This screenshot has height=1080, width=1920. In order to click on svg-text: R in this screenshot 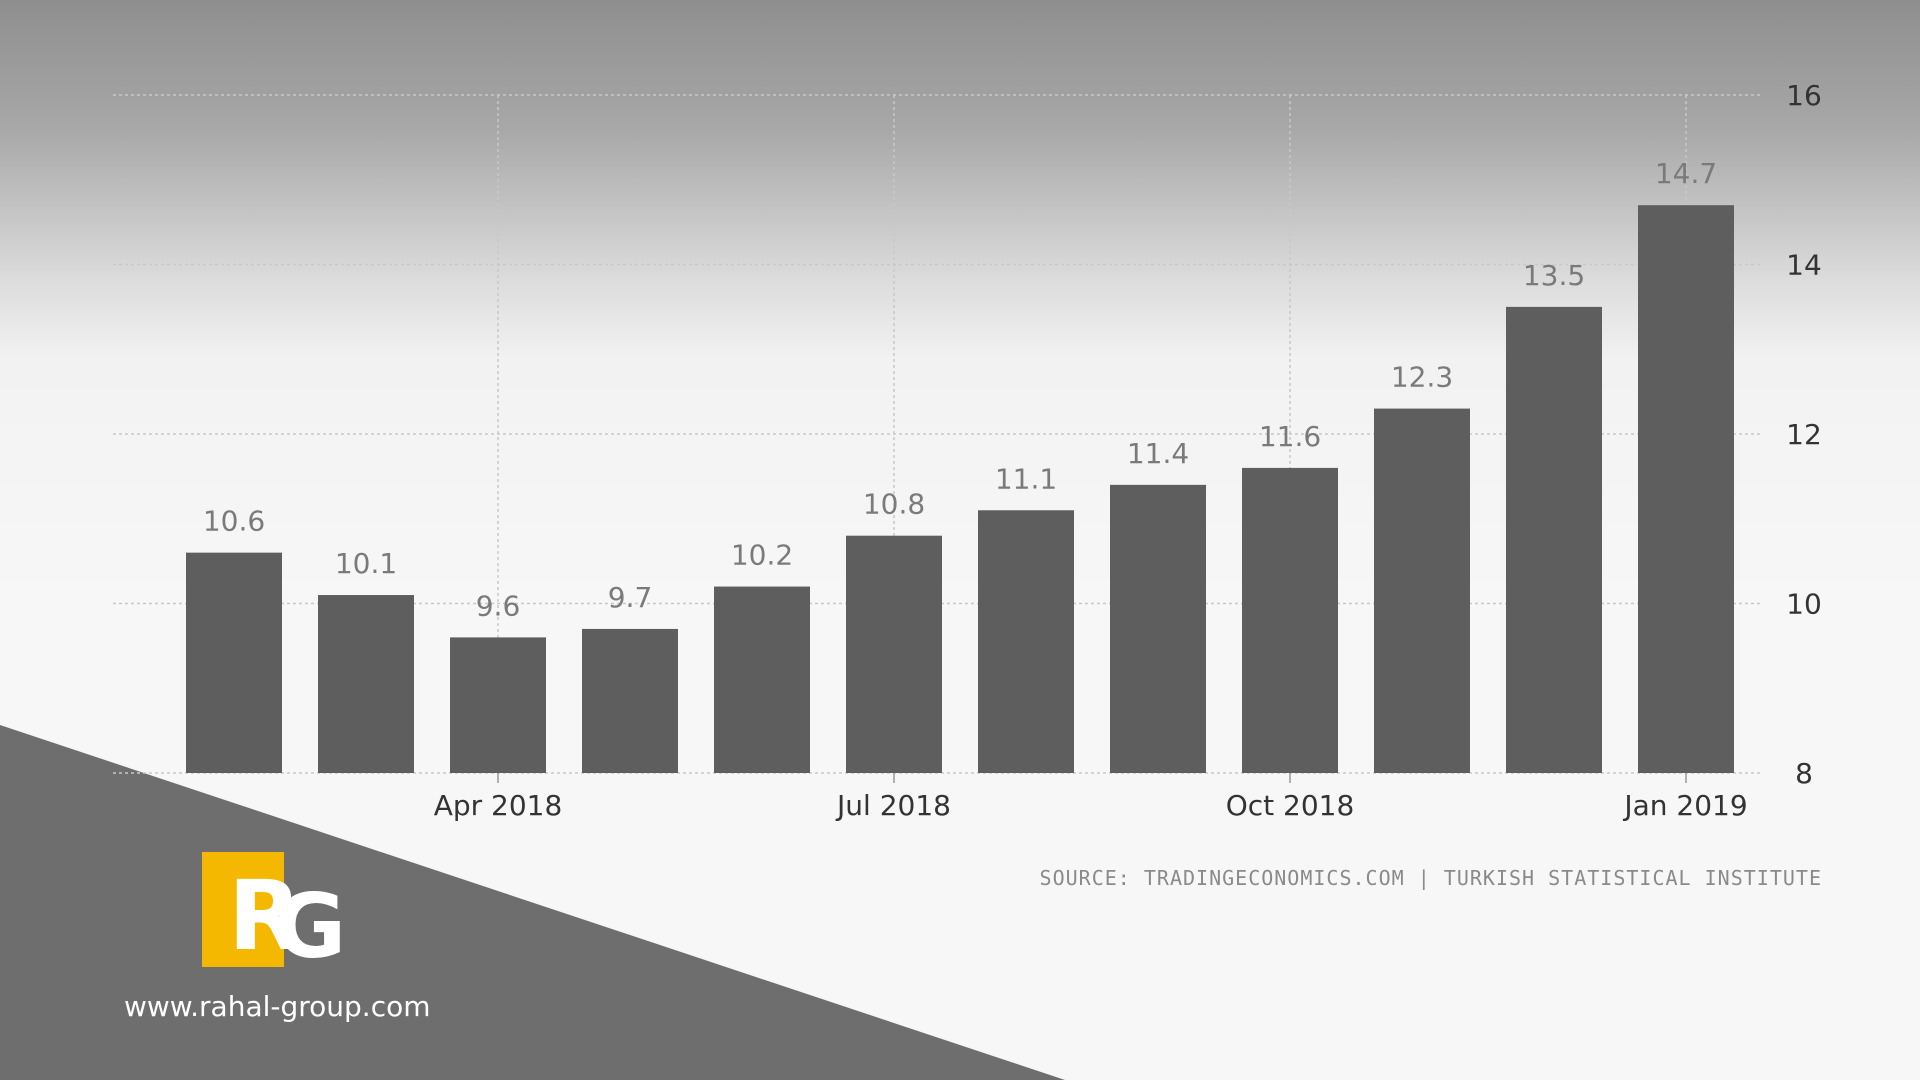, I will do `click(265, 913)`.